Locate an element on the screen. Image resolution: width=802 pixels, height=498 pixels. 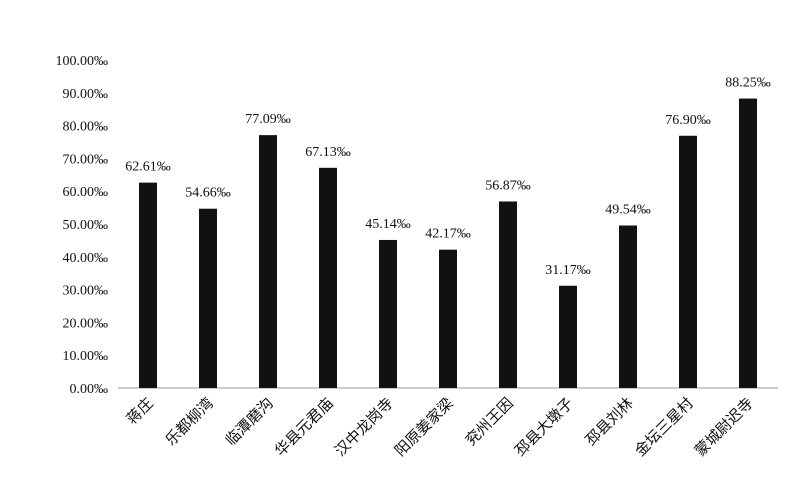
data-label: 77.09‰ is located at coordinates (268, 119).